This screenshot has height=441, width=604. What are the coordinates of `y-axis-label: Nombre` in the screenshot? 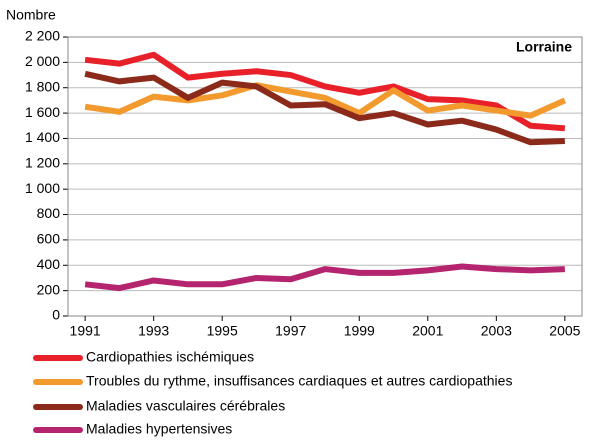 It's located at (31, 15).